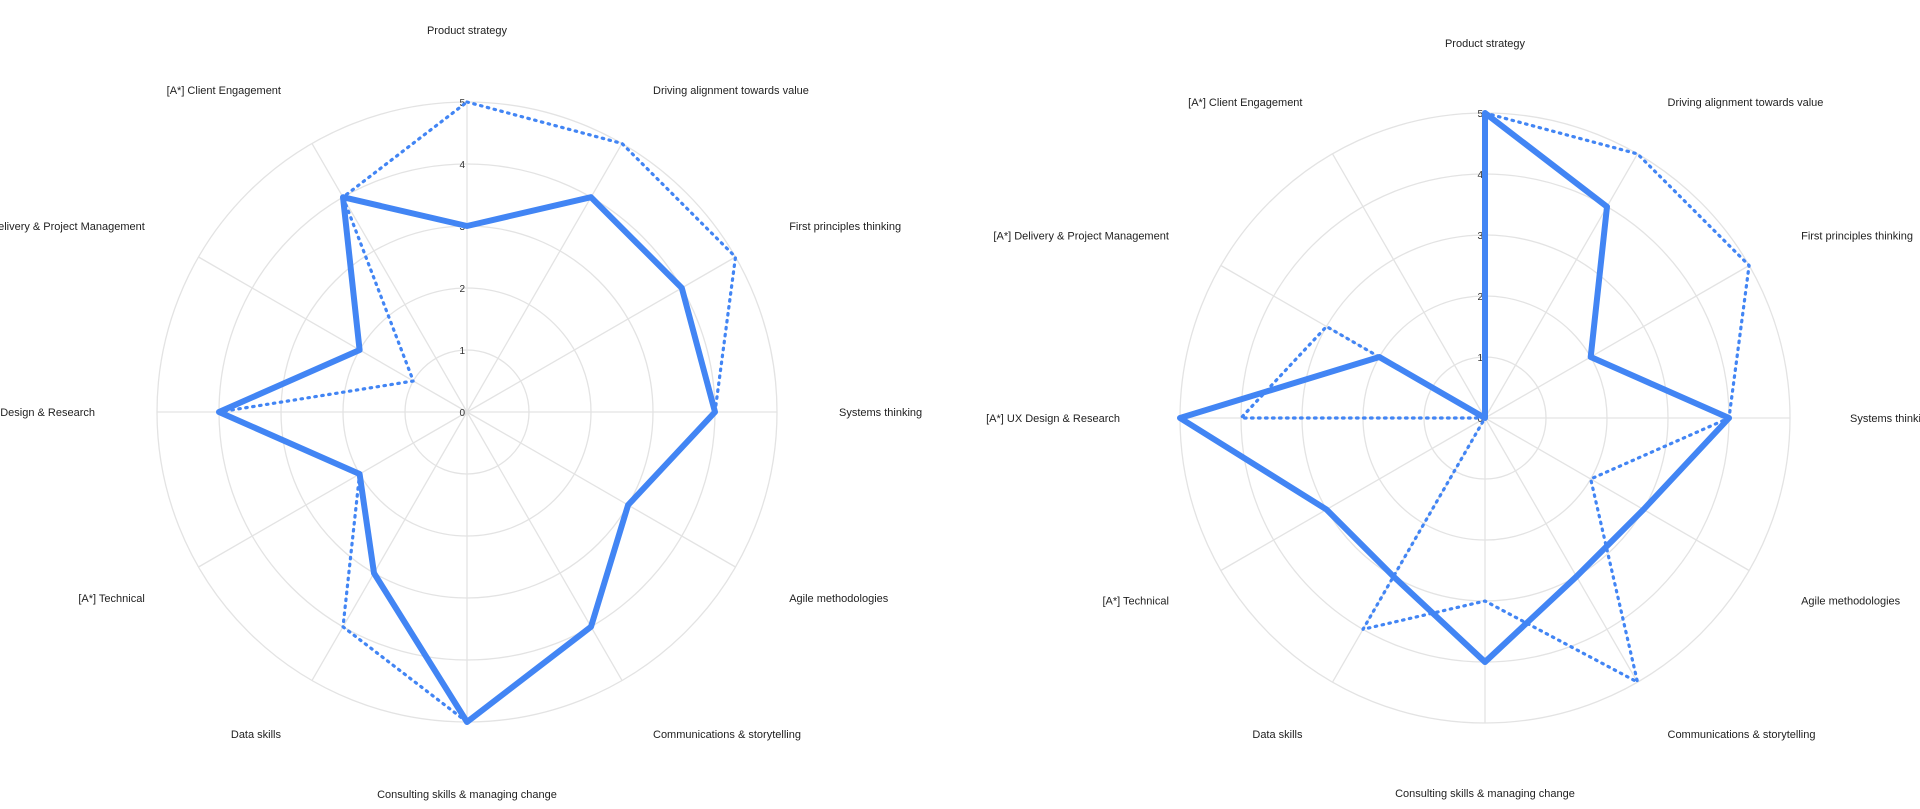 This screenshot has width=1920, height=809. What do you see at coordinates (1480, 236) in the screenshot?
I see `tick-label: 3` at bounding box center [1480, 236].